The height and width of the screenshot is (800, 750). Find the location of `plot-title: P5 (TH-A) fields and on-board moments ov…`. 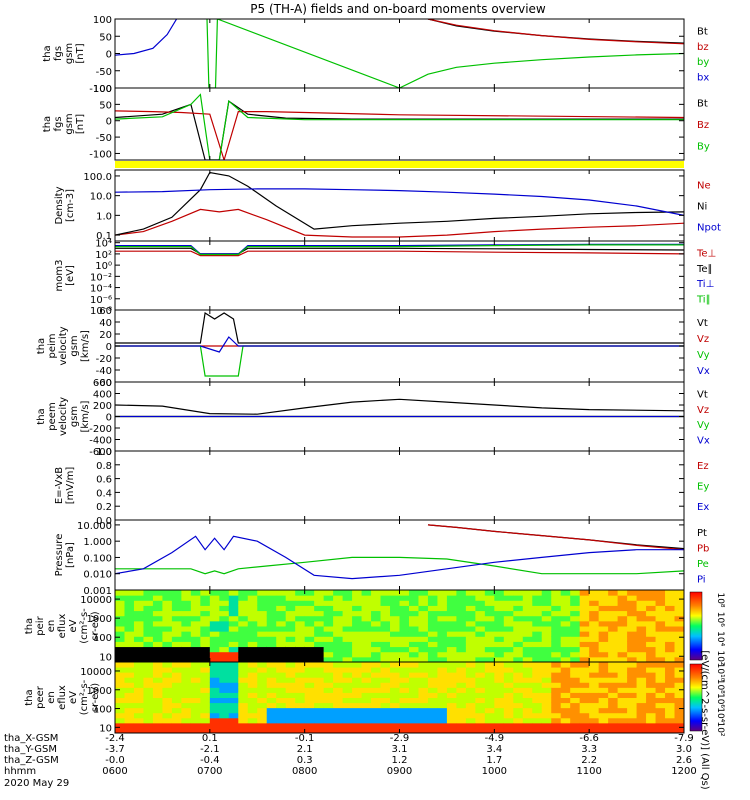

plot-title: P5 (TH-A) fields and on-board moments ov… is located at coordinates (398, 9).